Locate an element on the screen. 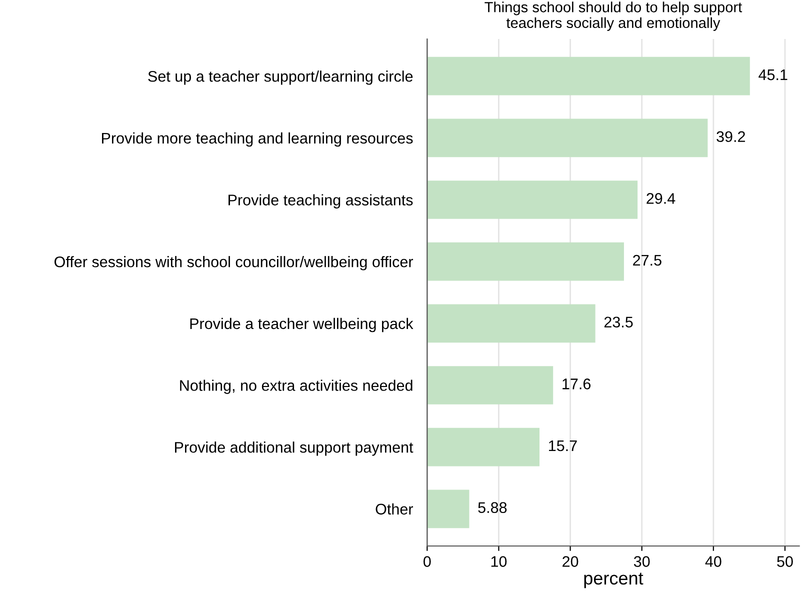 This screenshot has width=809, height=600. y-tick-label: Provide a teacher wellbeing pack is located at coordinates (302, 325).